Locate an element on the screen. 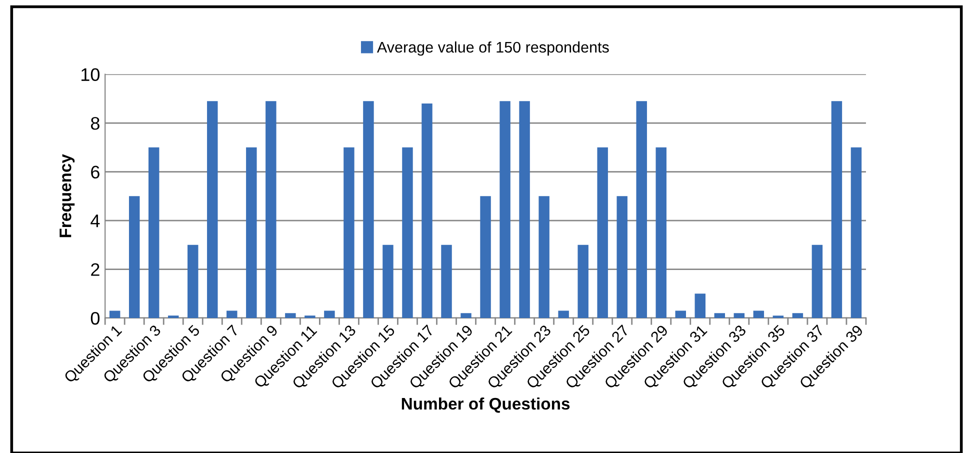 Image resolution: width=973 pixels, height=453 pixels. x-axis-title: Number of Questions is located at coordinates (486, 405).